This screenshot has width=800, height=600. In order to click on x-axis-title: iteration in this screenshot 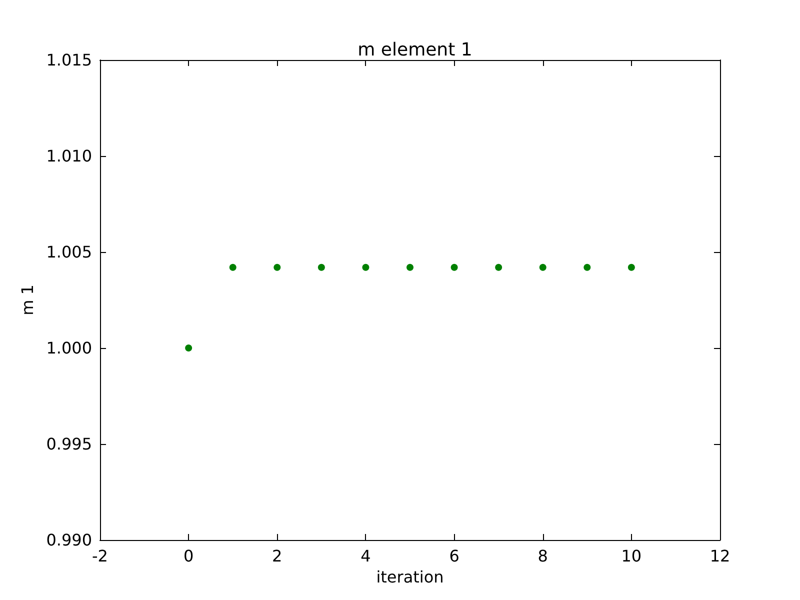, I will do `click(410, 576)`.